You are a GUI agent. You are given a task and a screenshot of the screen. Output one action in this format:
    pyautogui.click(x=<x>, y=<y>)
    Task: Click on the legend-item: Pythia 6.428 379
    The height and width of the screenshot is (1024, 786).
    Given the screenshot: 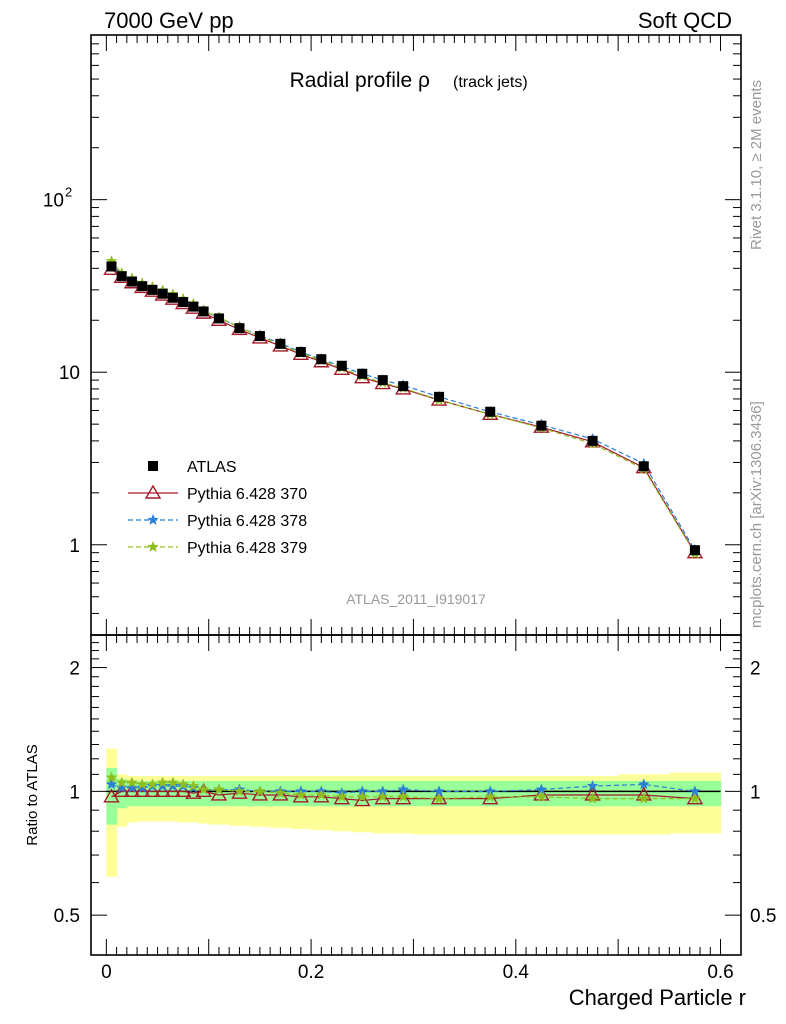 What is the action you would take?
    pyautogui.click(x=217, y=548)
    